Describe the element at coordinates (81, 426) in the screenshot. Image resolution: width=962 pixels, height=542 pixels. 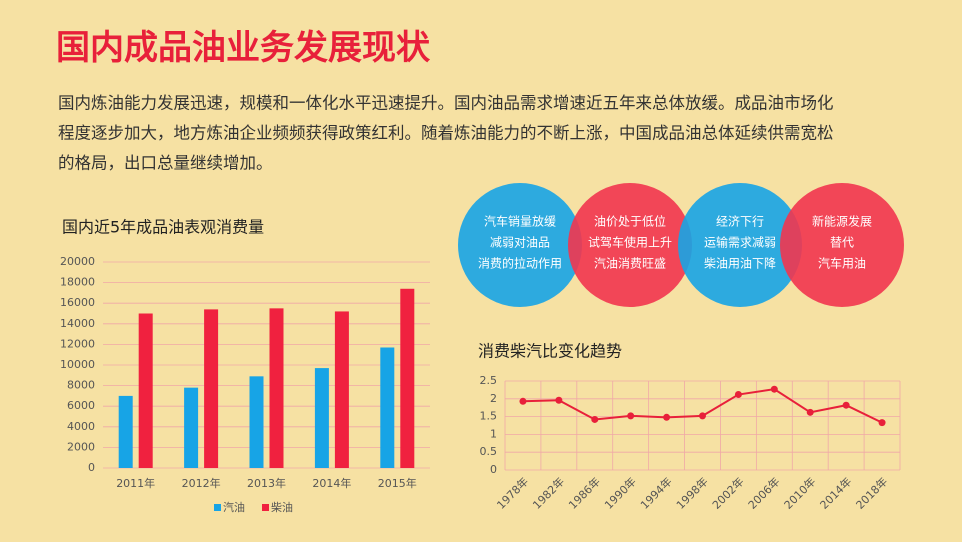
I see `y-tick-label: 4000` at that location.